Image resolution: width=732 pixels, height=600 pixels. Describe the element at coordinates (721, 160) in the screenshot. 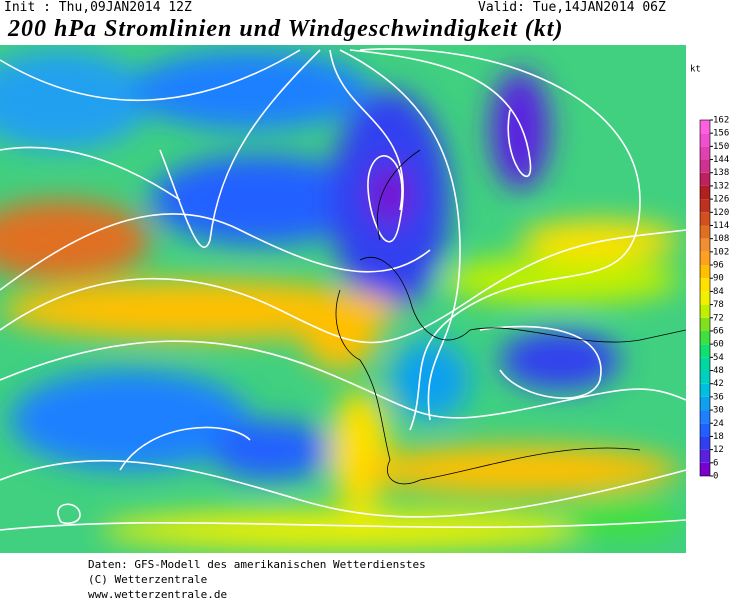

I see `colorbar-tick-label: 144` at that location.